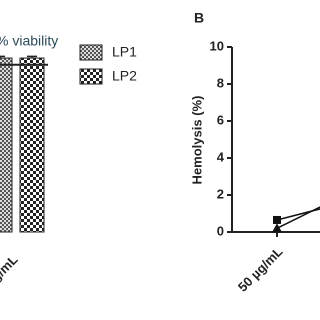 Image resolution: width=320 pixels, height=320 pixels. Describe the element at coordinates (260, 269) in the screenshot. I see `x-tick-label: 50 µg/mL` at that location.